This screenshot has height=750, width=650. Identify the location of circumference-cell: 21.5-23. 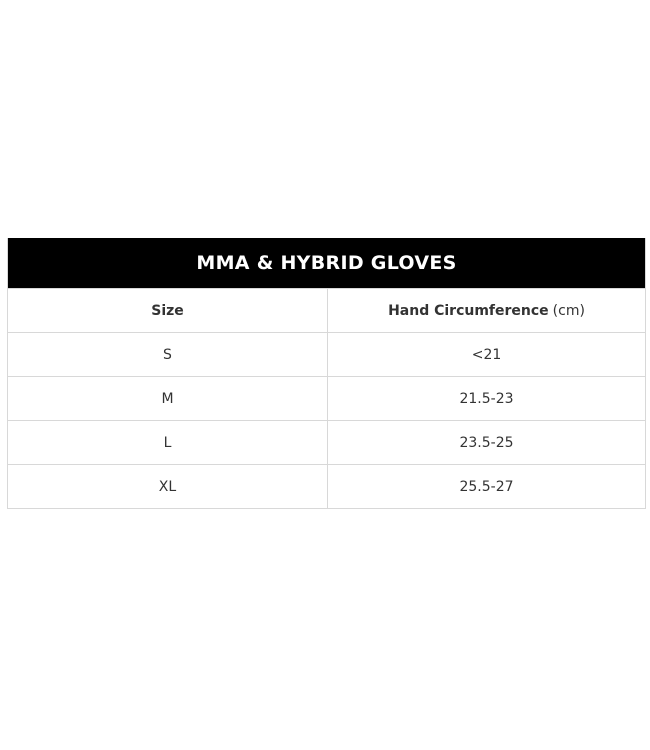
(486, 398).